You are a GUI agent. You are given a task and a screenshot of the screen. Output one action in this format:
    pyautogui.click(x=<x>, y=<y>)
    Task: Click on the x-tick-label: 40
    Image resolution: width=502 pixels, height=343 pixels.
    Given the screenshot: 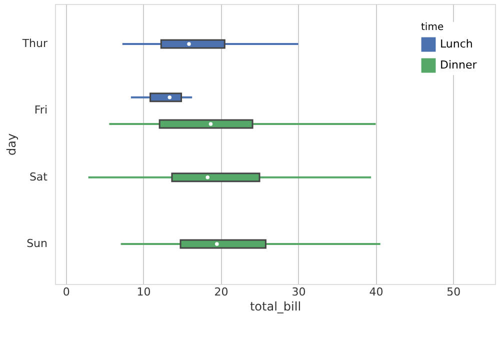 What is the action you would take?
    pyautogui.click(x=376, y=292)
    